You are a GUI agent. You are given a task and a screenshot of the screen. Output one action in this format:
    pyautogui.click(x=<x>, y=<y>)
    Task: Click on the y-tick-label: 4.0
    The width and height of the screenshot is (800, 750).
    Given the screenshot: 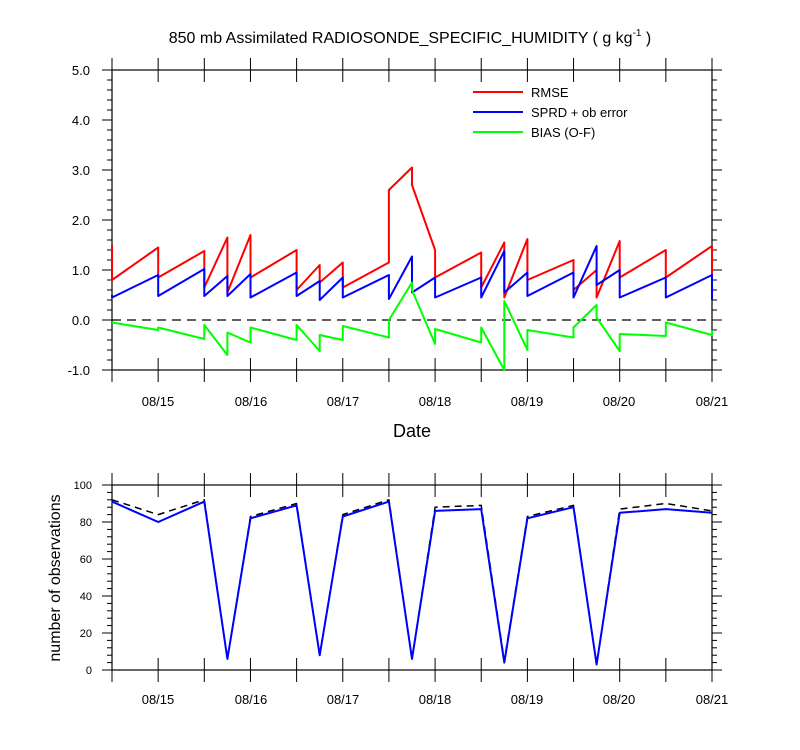 What is the action you would take?
    pyautogui.click(x=81, y=120)
    